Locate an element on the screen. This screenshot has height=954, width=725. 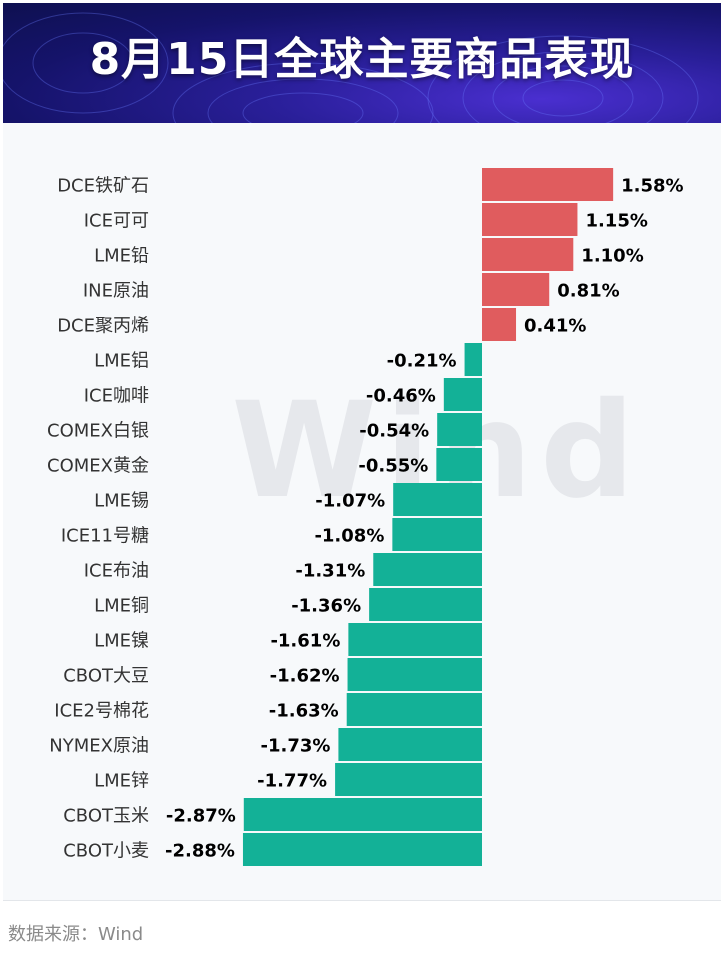
category-label: LME锡 is located at coordinates (121, 501).